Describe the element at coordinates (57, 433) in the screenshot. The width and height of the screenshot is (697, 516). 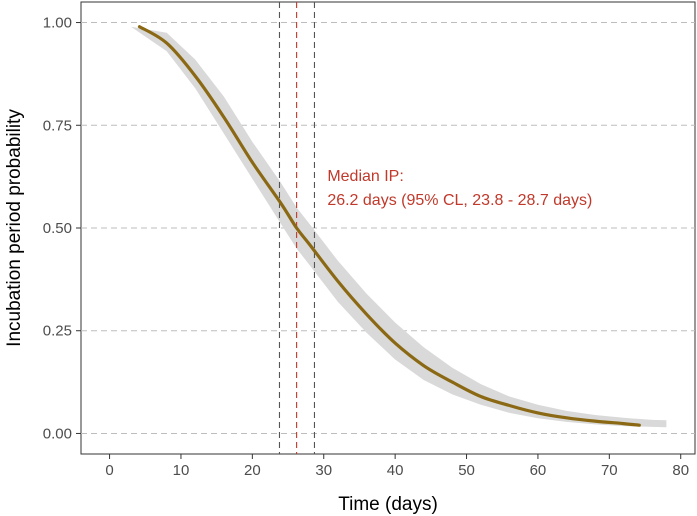
I see `y-tick-label-0: 0.00` at that location.